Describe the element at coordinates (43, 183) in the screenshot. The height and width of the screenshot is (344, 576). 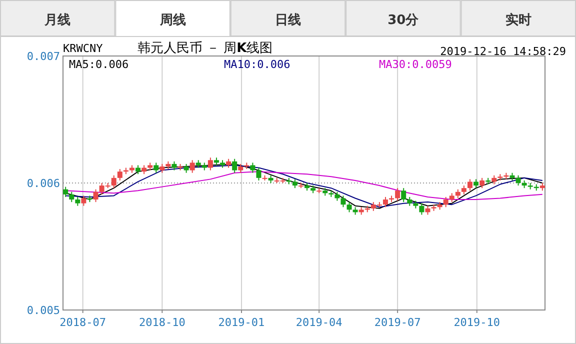
I see `y-tick-label: 0.006` at that location.